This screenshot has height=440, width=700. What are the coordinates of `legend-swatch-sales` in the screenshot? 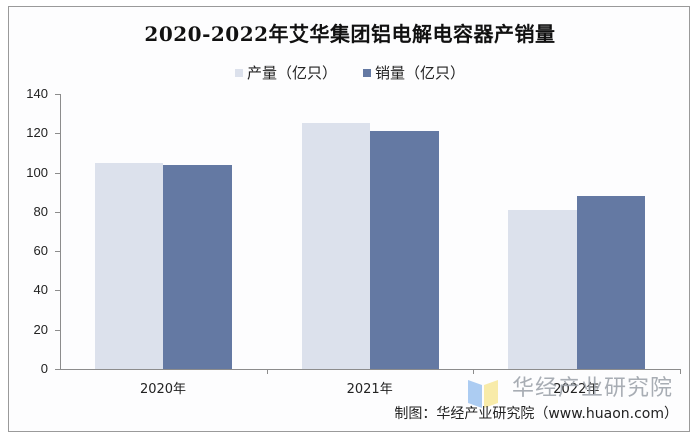 It's located at (367, 72).